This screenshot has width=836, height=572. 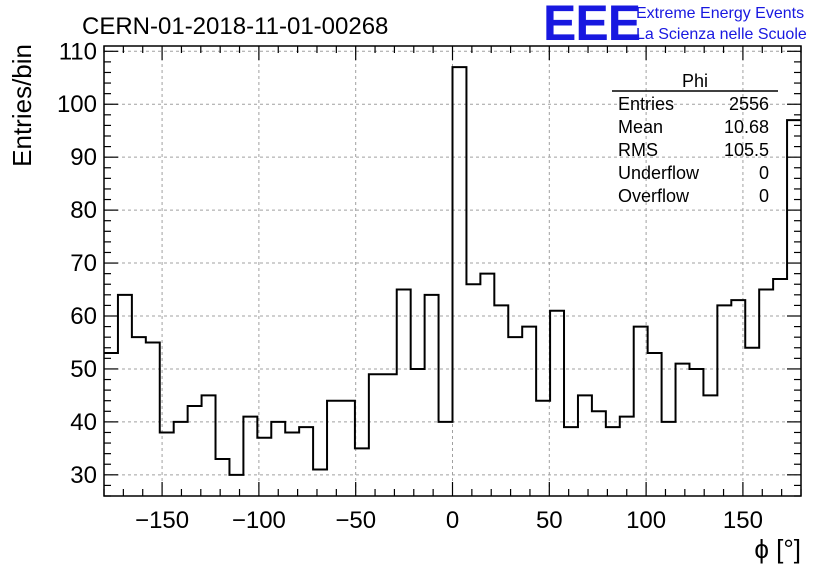 What do you see at coordinates (638, 150) in the screenshot?
I see `stats-label-2: RMS` at bounding box center [638, 150].